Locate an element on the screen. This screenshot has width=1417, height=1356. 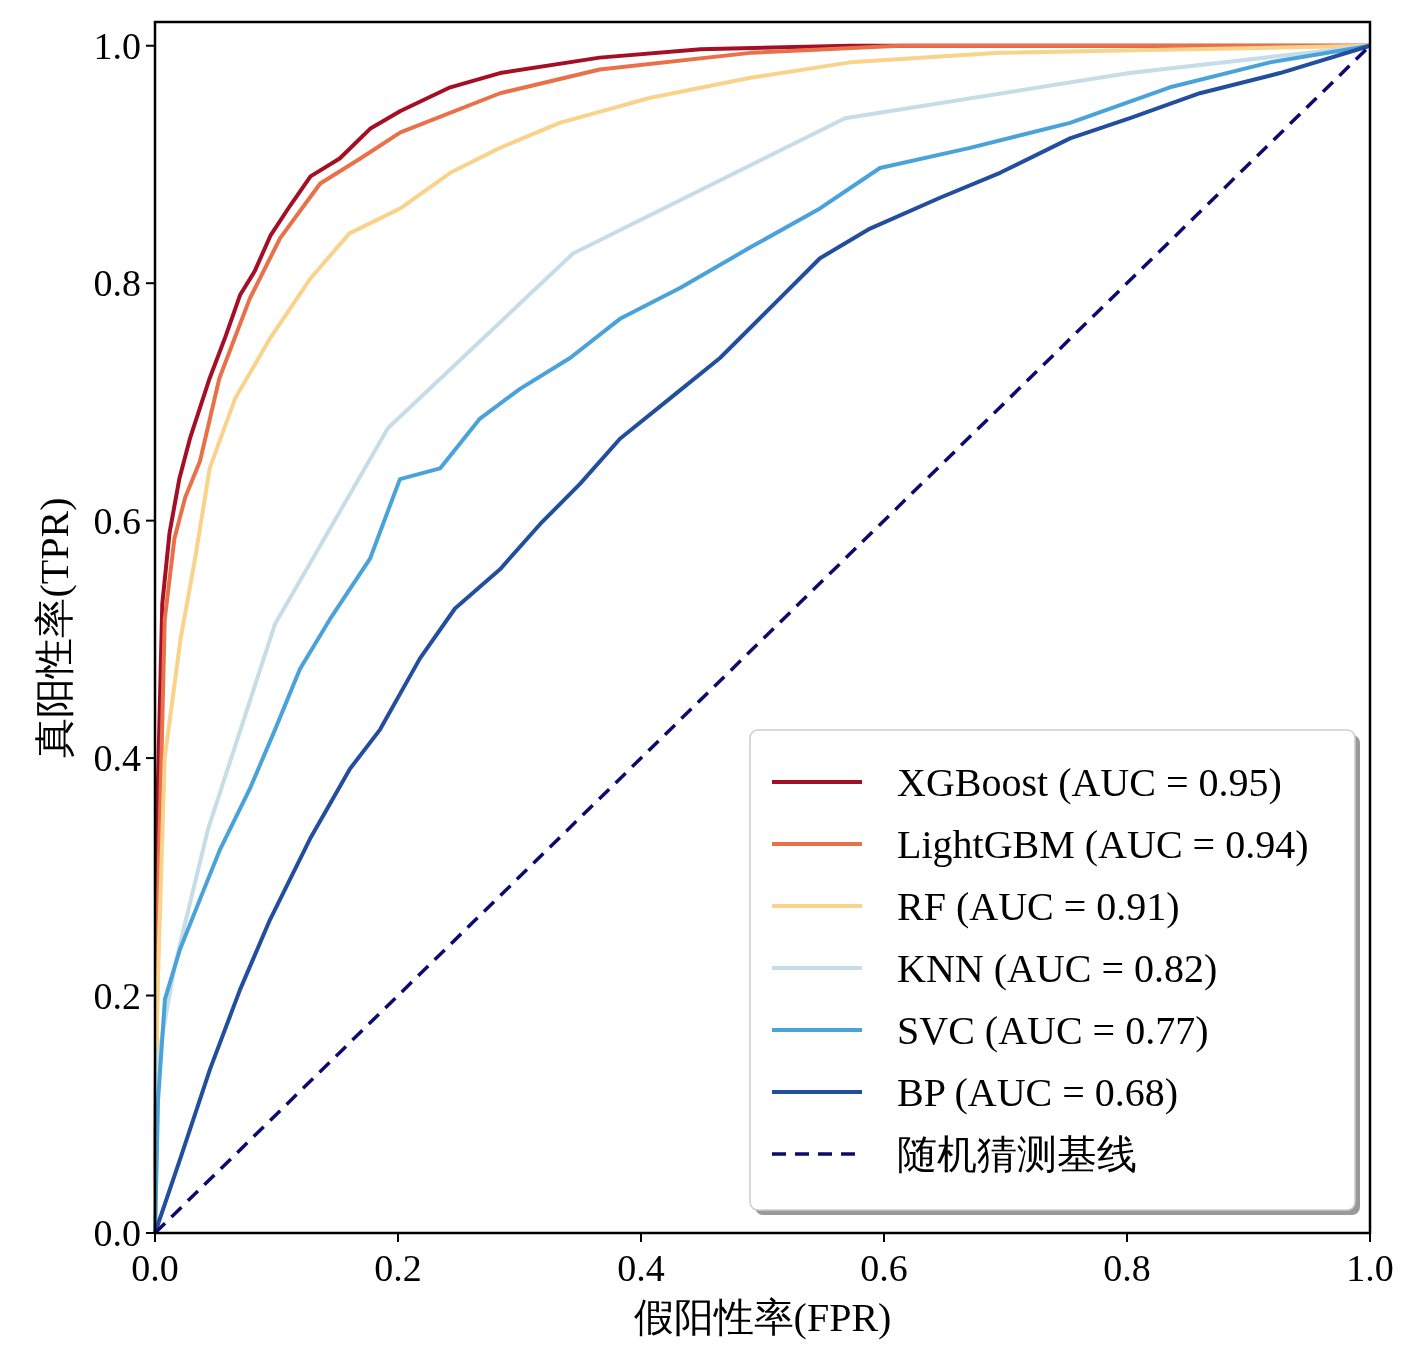
legend-label: XGBoost (AUC = 0.95) is located at coordinates (1089, 782).